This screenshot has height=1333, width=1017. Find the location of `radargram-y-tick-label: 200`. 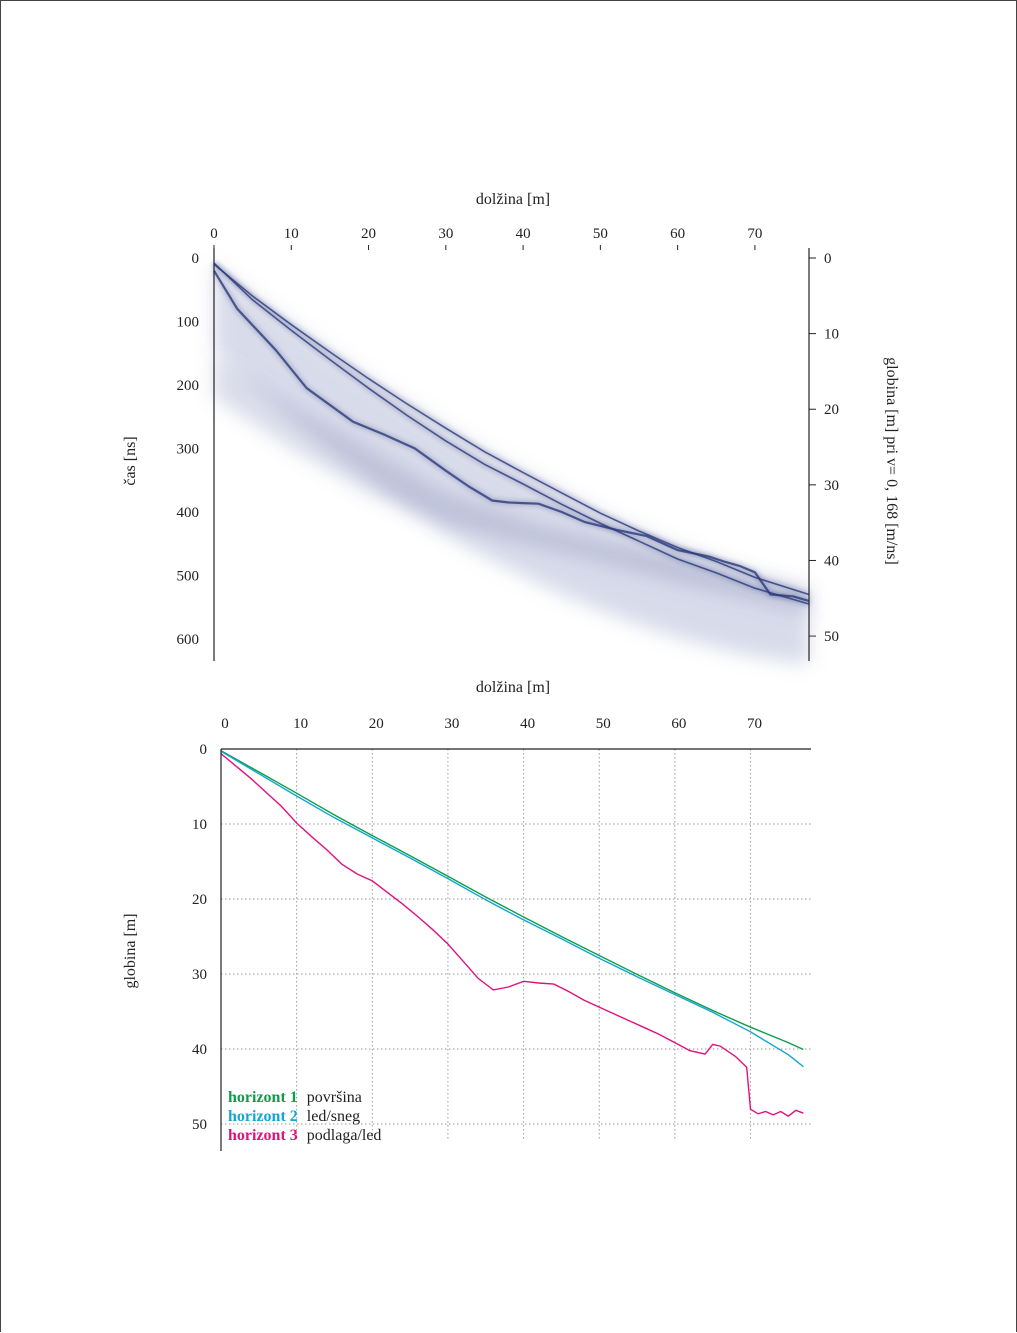

radargram-y-tick-label: 200 is located at coordinates (188, 386).